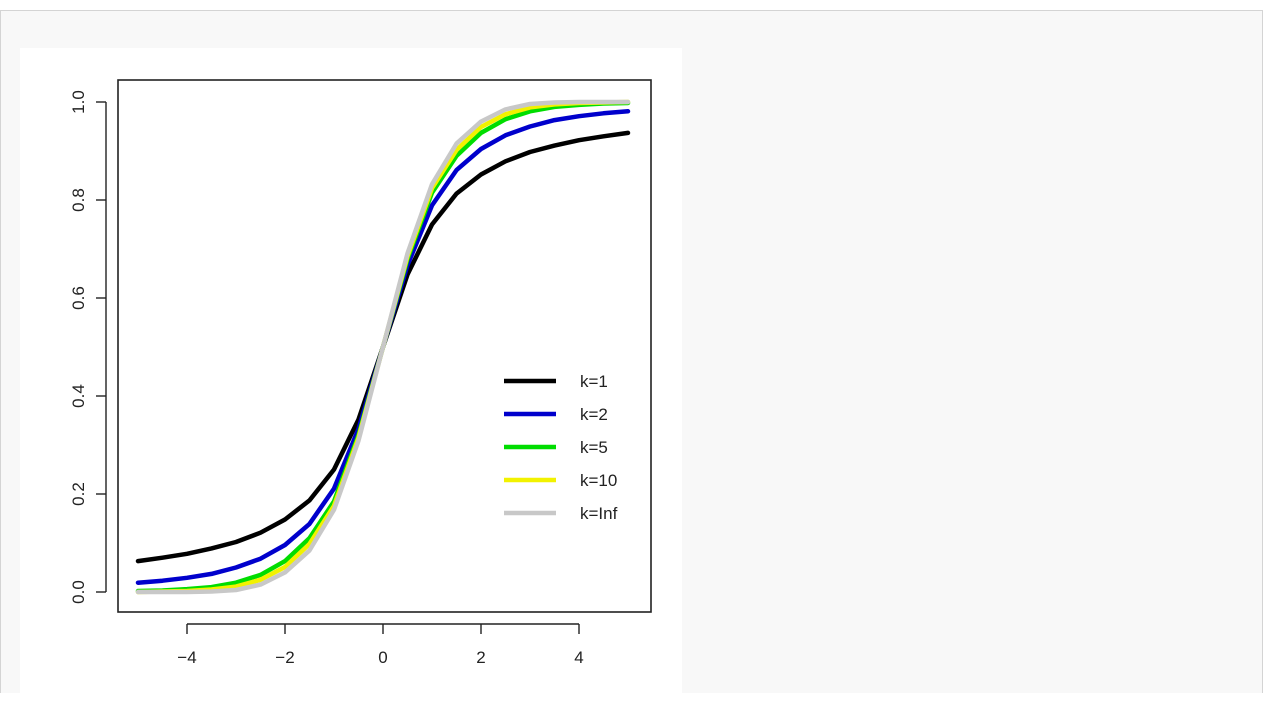 Image resolution: width=1264 pixels, height=704 pixels. Describe the element at coordinates (382, 657) in the screenshot. I see `x-tick-label: 0` at that location.